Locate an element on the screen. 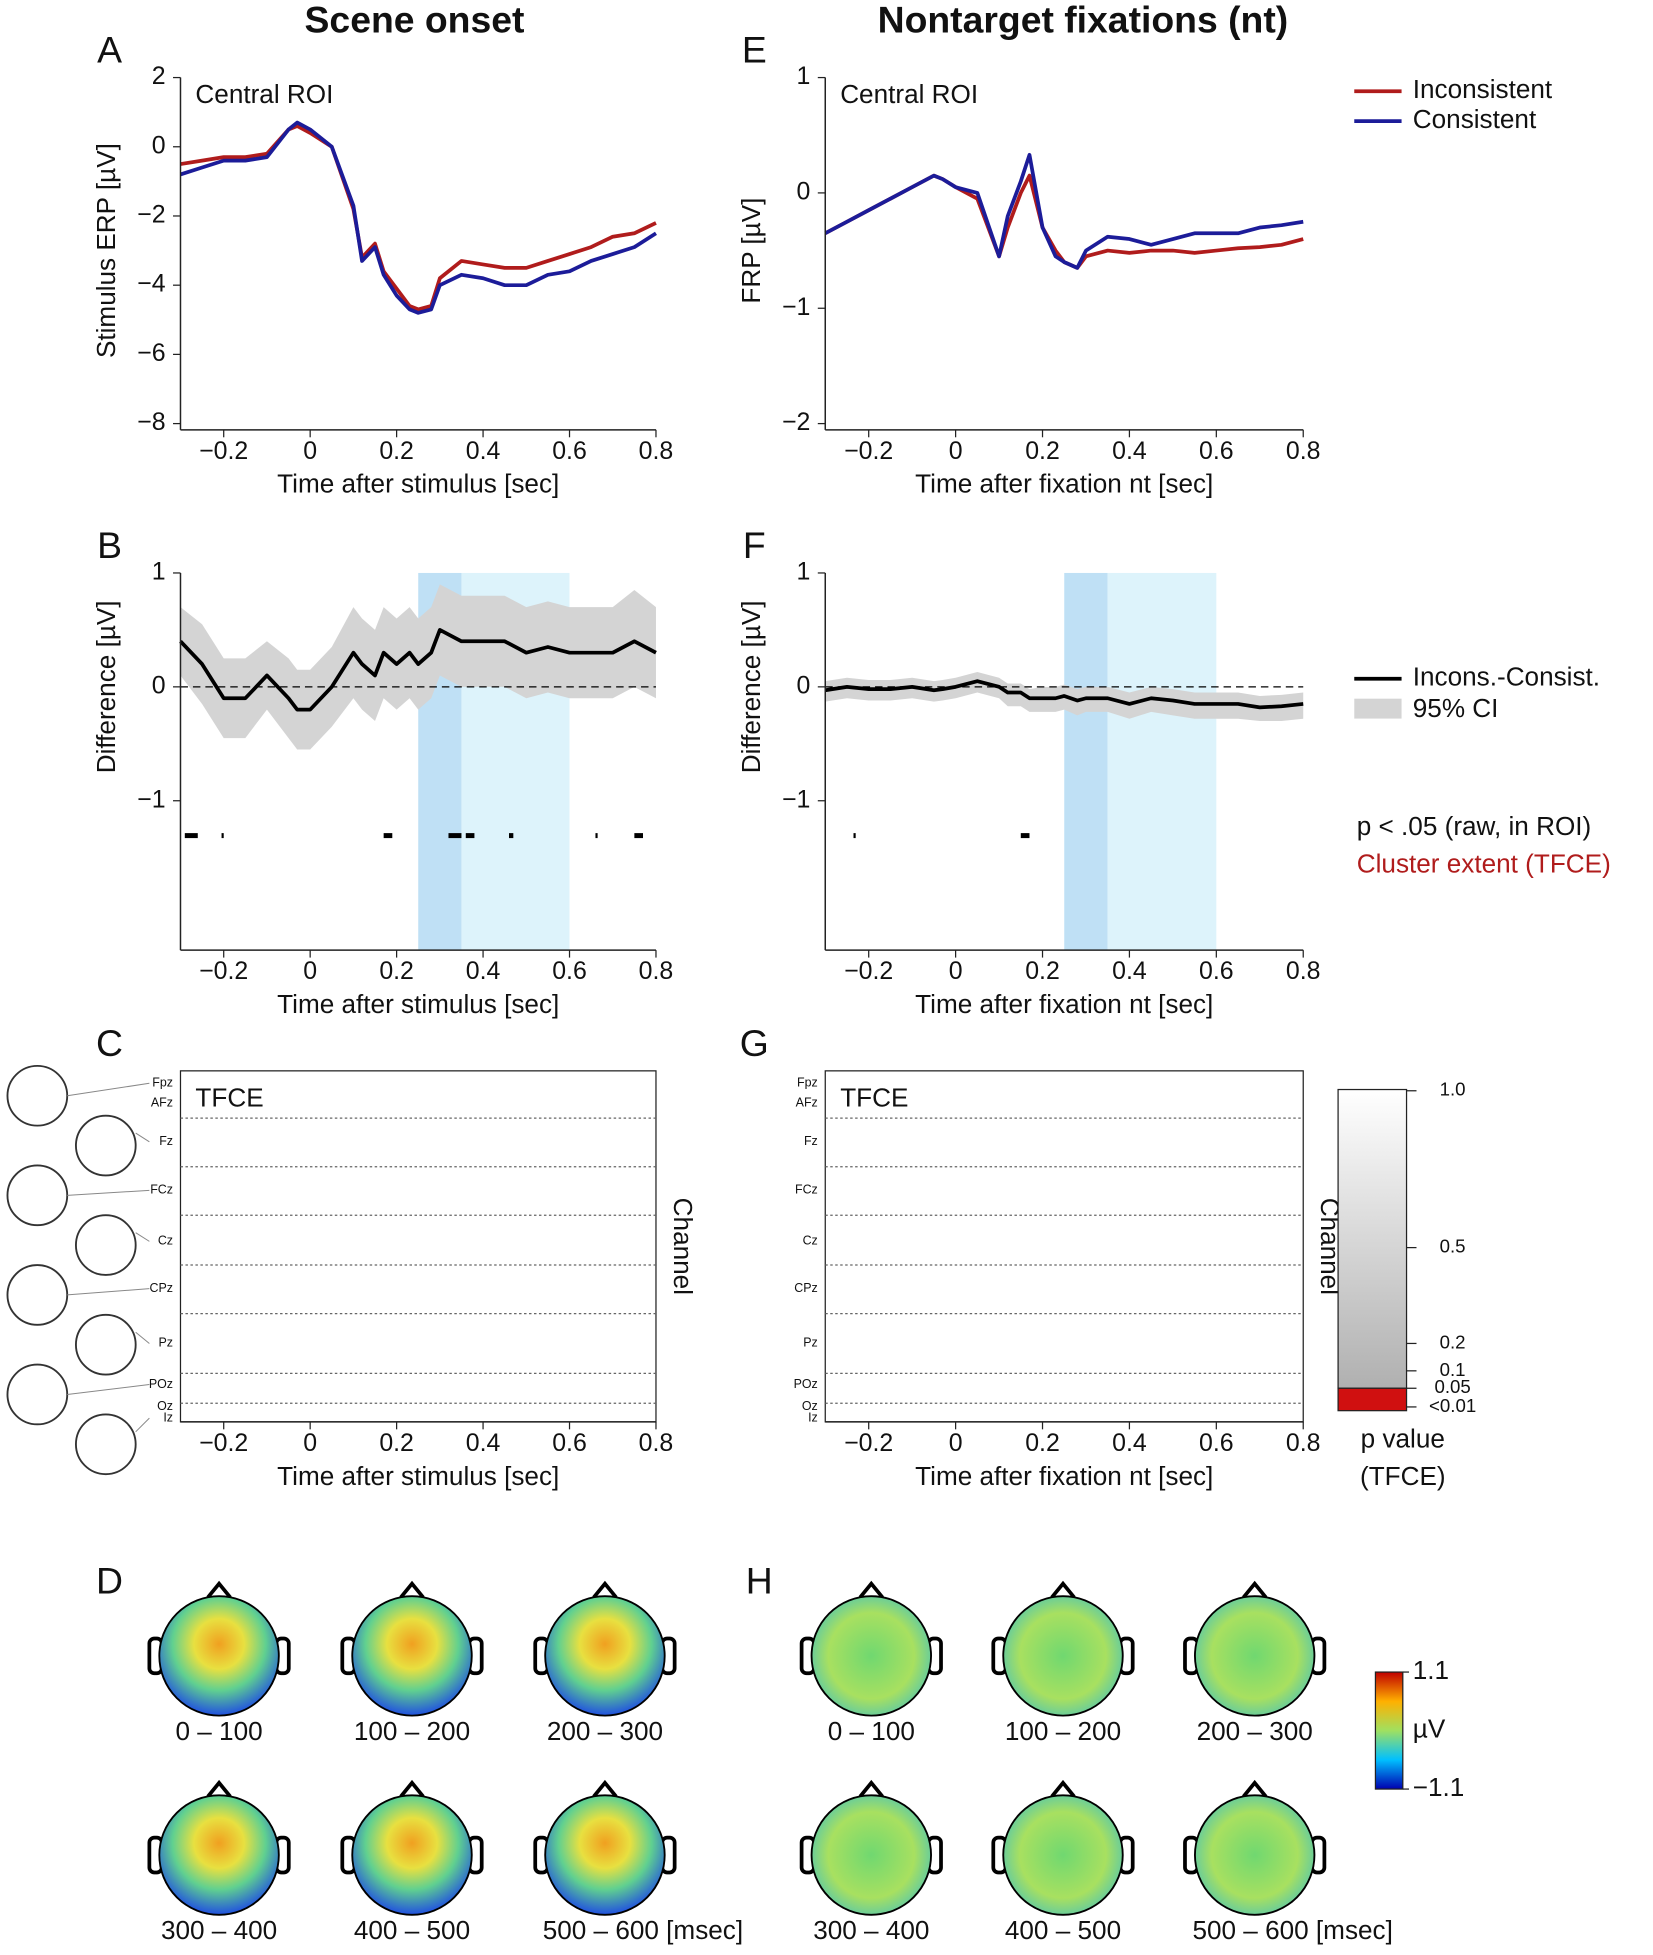 This screenshot has width=1653, height=1955. panel-letter: E is located at coordinates (754, 50).